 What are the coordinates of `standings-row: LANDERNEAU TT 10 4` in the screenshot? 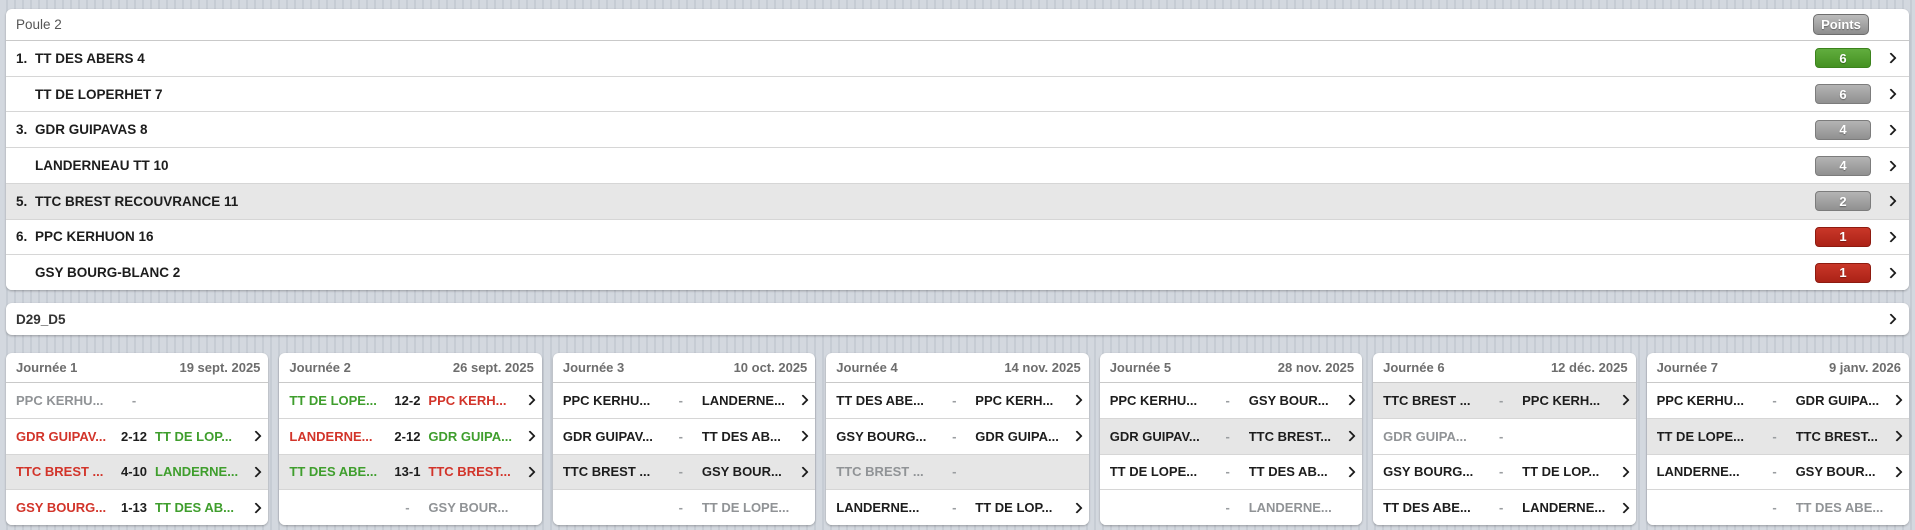 It's located at (957, 166).